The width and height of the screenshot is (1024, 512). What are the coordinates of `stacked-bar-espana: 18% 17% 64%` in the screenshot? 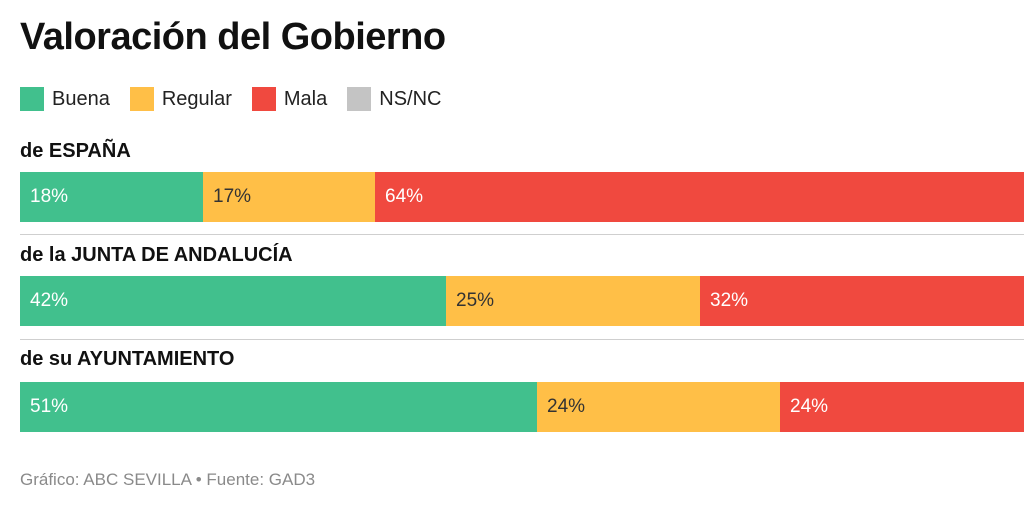 It's located at (522, 197).